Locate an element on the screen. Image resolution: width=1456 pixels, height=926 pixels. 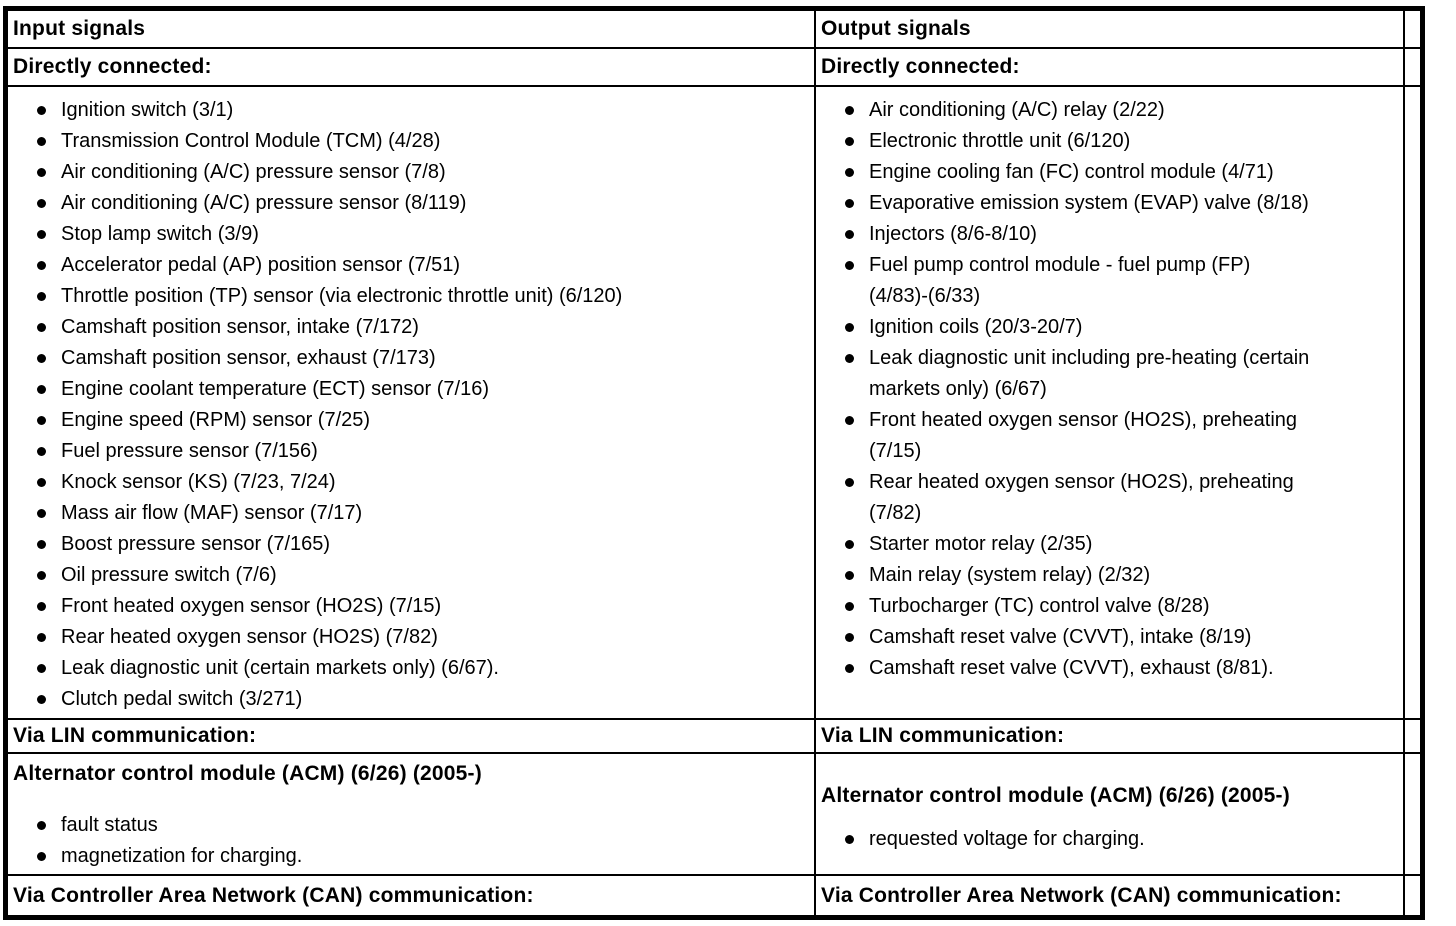
output-via-lin-label: Via LIN communication: is located at coordinates (943, 735).